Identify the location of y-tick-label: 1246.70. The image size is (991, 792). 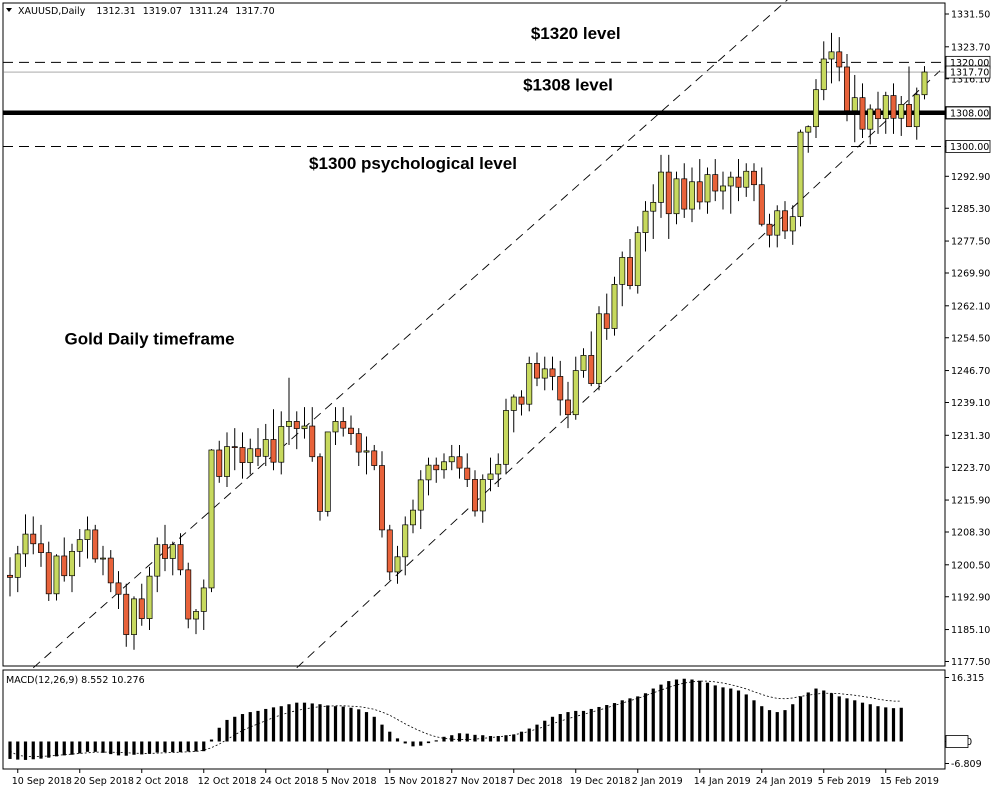
(970, 371).